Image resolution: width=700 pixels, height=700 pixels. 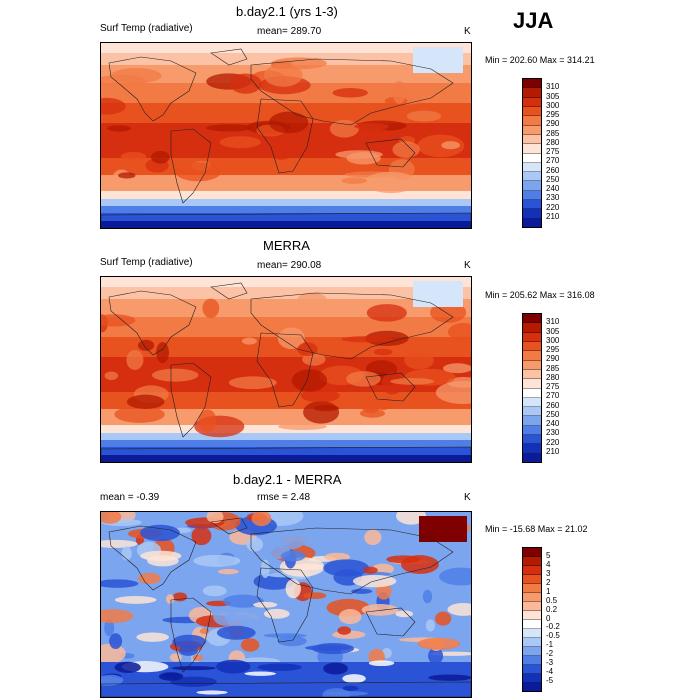 What do you see at coordinates (548, 582) in the screenshot?
I see `colorbar-tick-label: 2` at bounding box center [548, 582].